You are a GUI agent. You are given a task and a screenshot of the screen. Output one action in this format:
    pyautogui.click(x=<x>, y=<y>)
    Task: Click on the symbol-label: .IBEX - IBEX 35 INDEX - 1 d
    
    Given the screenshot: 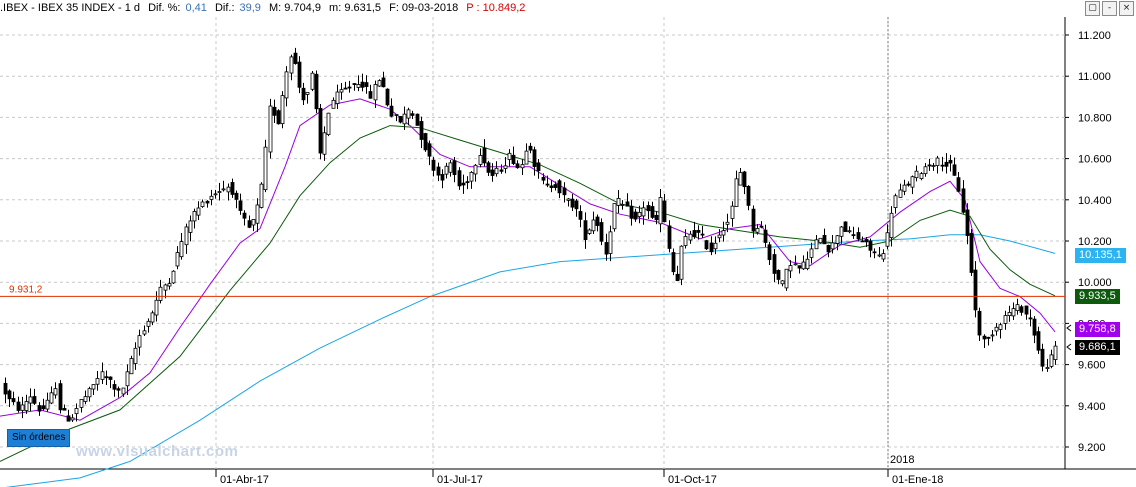 What is the action you would take?
    pyautogui.click(x=70, y=8)
    